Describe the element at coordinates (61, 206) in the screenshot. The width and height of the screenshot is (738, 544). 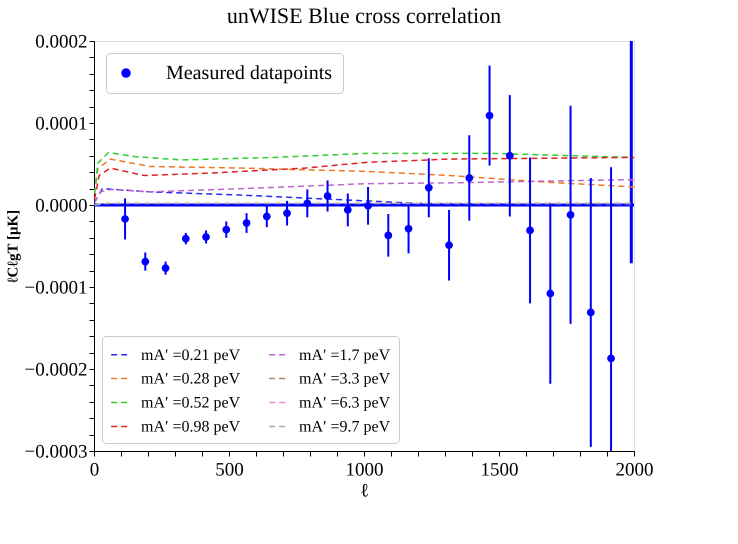
I see `y-tick-label: 0.0000` at that location.